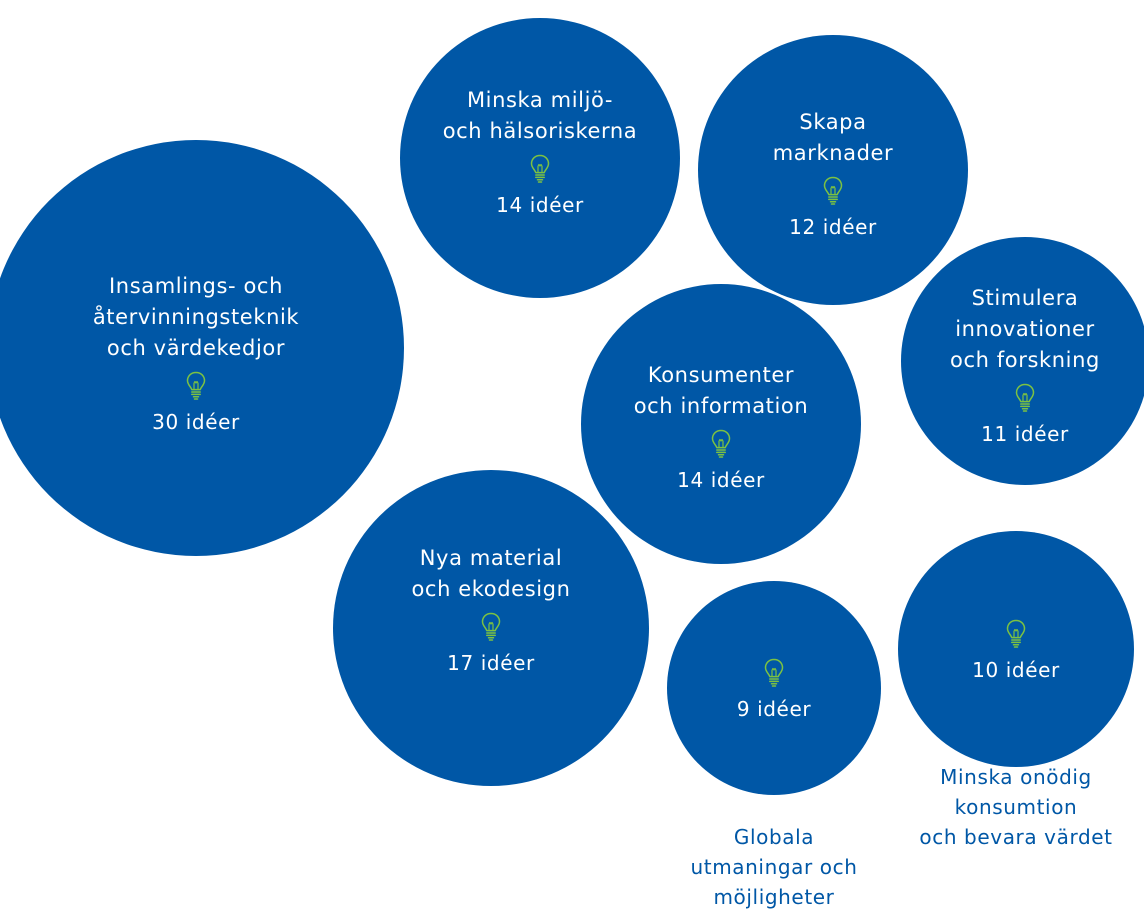 Image resolution: width=1144 pixels, height=914 pixels. What do you see at coordinates (1025, 360) in the screenshot?
I see `bubble-title-line: och forskning` at bounding box center [1025, 360].